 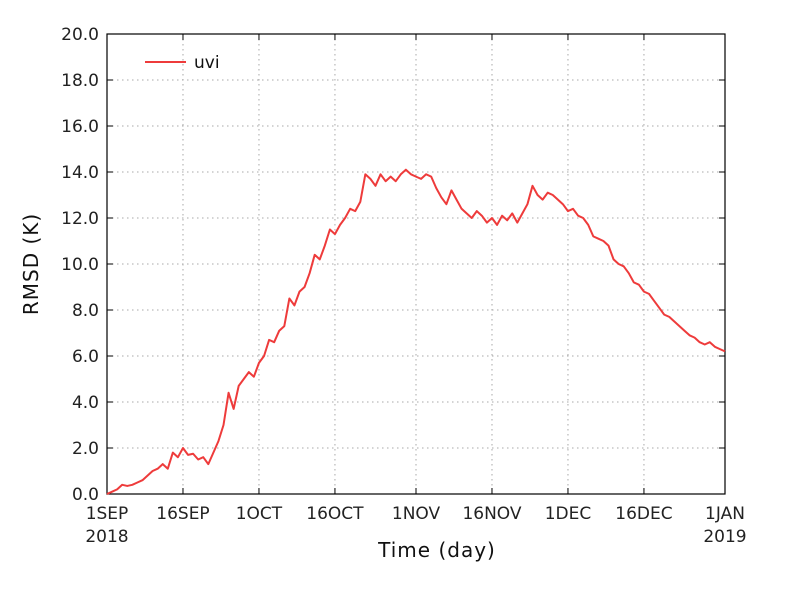 What do you see at coordinates (107, 514) in the screenshot?
I see `x-tick-label: 1SEP` at bounding box center [107, 514].